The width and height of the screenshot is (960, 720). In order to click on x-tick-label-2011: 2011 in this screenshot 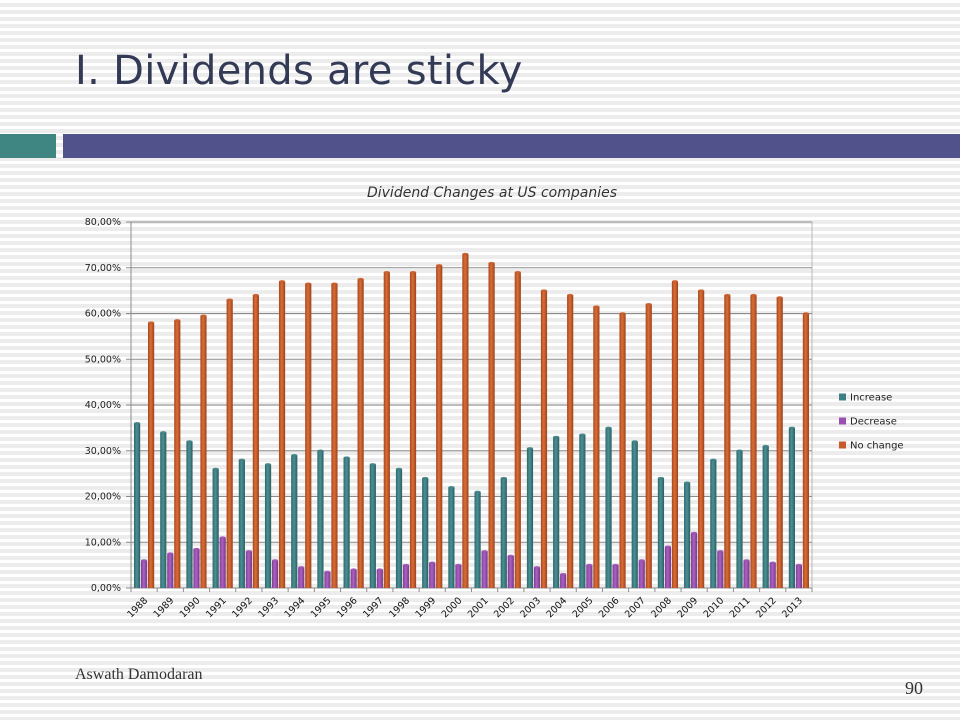, I will do `click(740, 607)`.